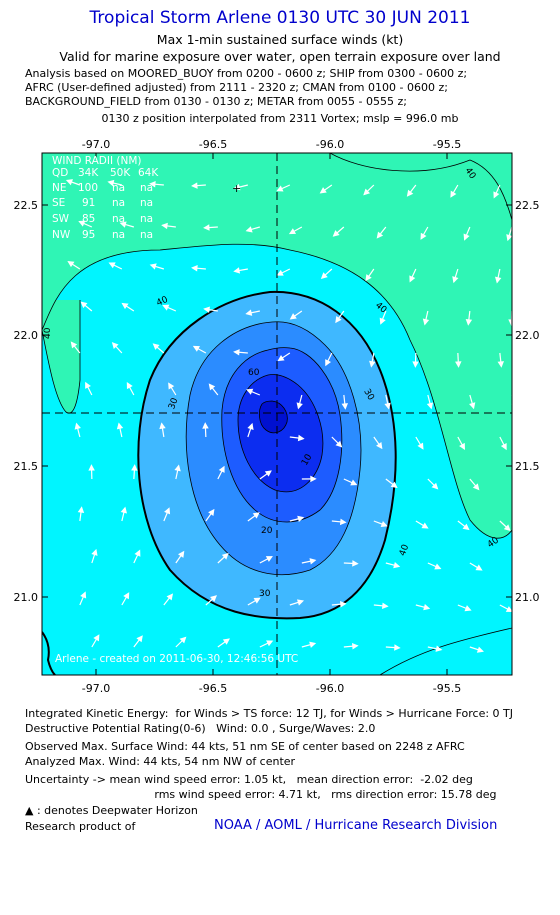 The height and width of the screenshot is (915, 560). Describe the element at coordinates (26, 401) in the screenshot. I see `lat-labels-left: 22.5 22.0 21.5 21.0` at that location.